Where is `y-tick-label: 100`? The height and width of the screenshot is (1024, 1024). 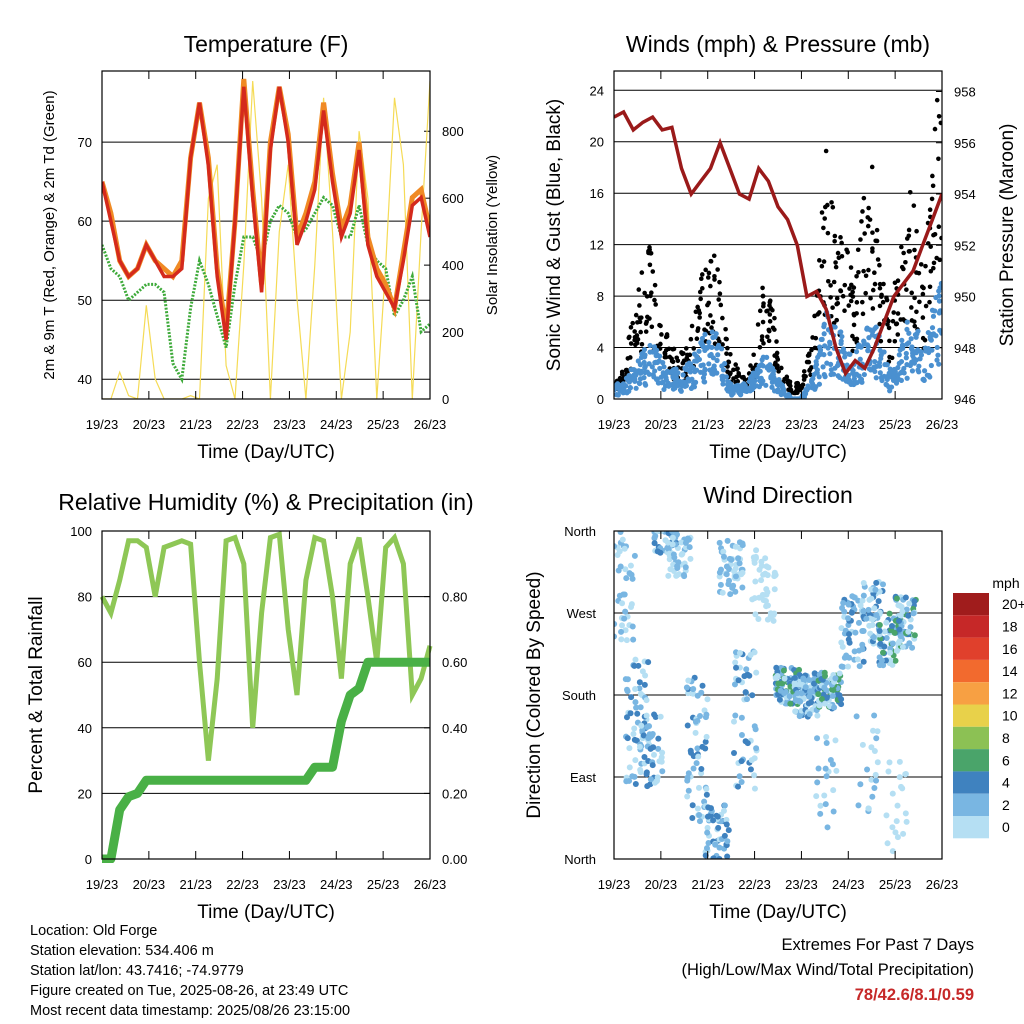 y-tick-label: 100 is located at coordinates (81, 531).